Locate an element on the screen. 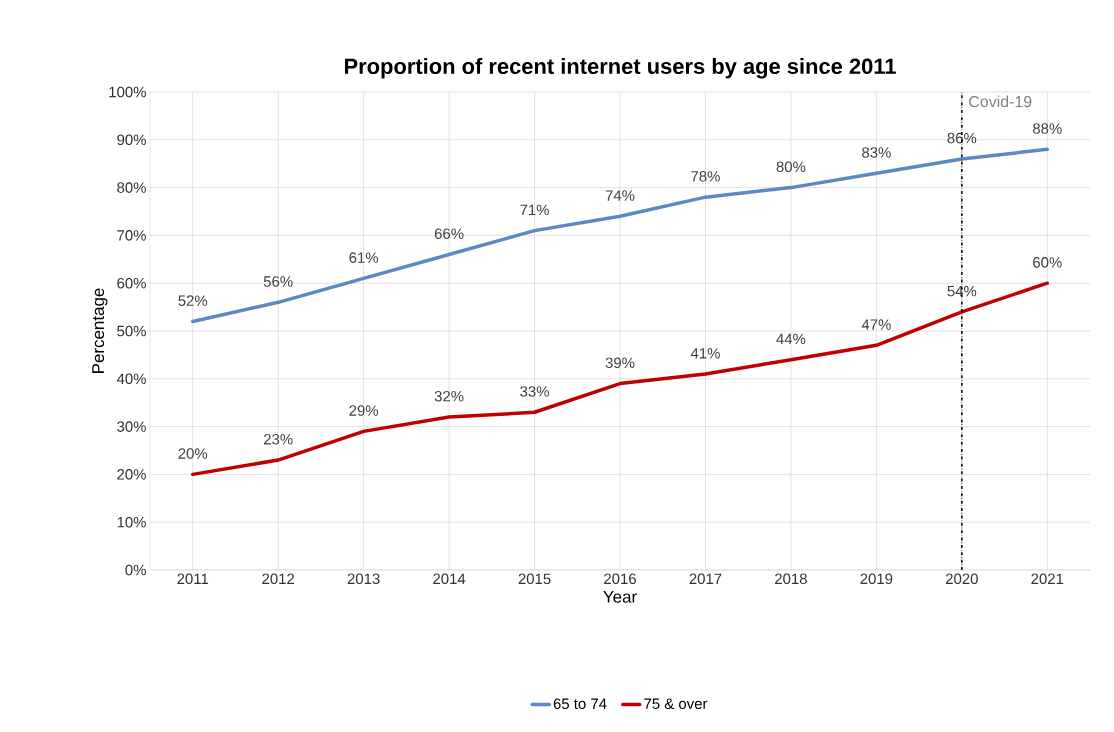 This screenshot has height=732, width=1114. y-axis-title: Percentage is located at coordinates (100, 330).